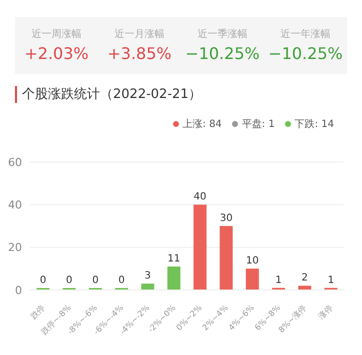 This screenshot has height=355, width=362. I want to click on data-label: 10, so click(252, 261).